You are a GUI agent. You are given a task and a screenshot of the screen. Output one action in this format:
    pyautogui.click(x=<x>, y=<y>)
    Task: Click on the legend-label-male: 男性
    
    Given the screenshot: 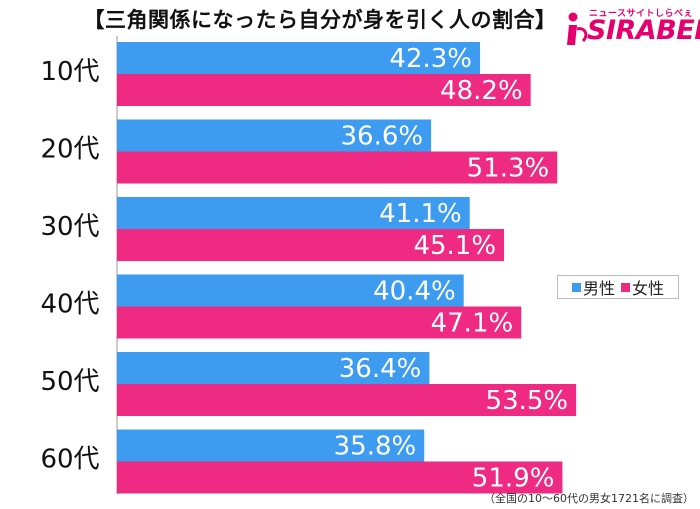 What is the action you would take?
    pyautogui.click(x=598, y=288)
    